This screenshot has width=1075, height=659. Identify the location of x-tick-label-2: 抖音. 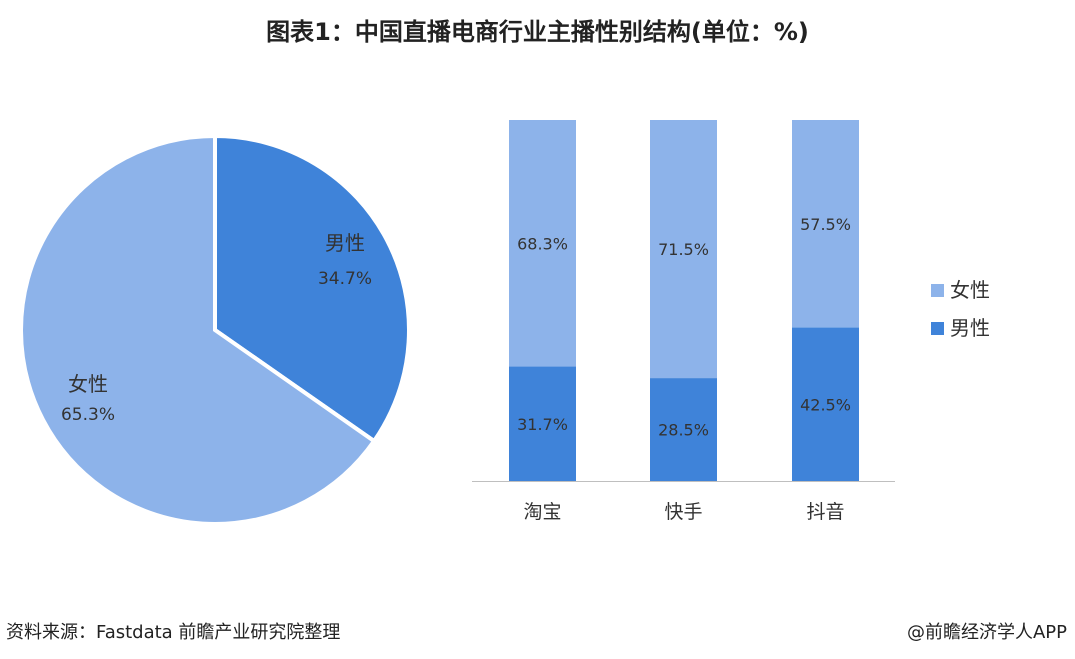
(825, 512).